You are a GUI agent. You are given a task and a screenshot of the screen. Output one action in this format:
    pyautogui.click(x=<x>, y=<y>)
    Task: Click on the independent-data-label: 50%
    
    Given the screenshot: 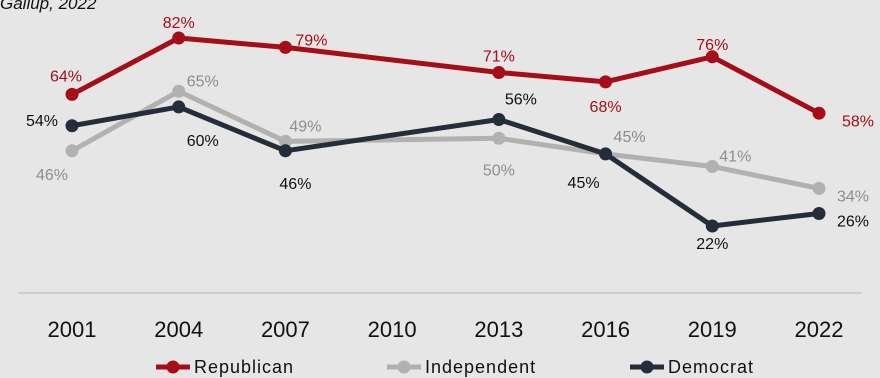 What is the action you would take?
    pyautogui.click(x=499, y=170)
    